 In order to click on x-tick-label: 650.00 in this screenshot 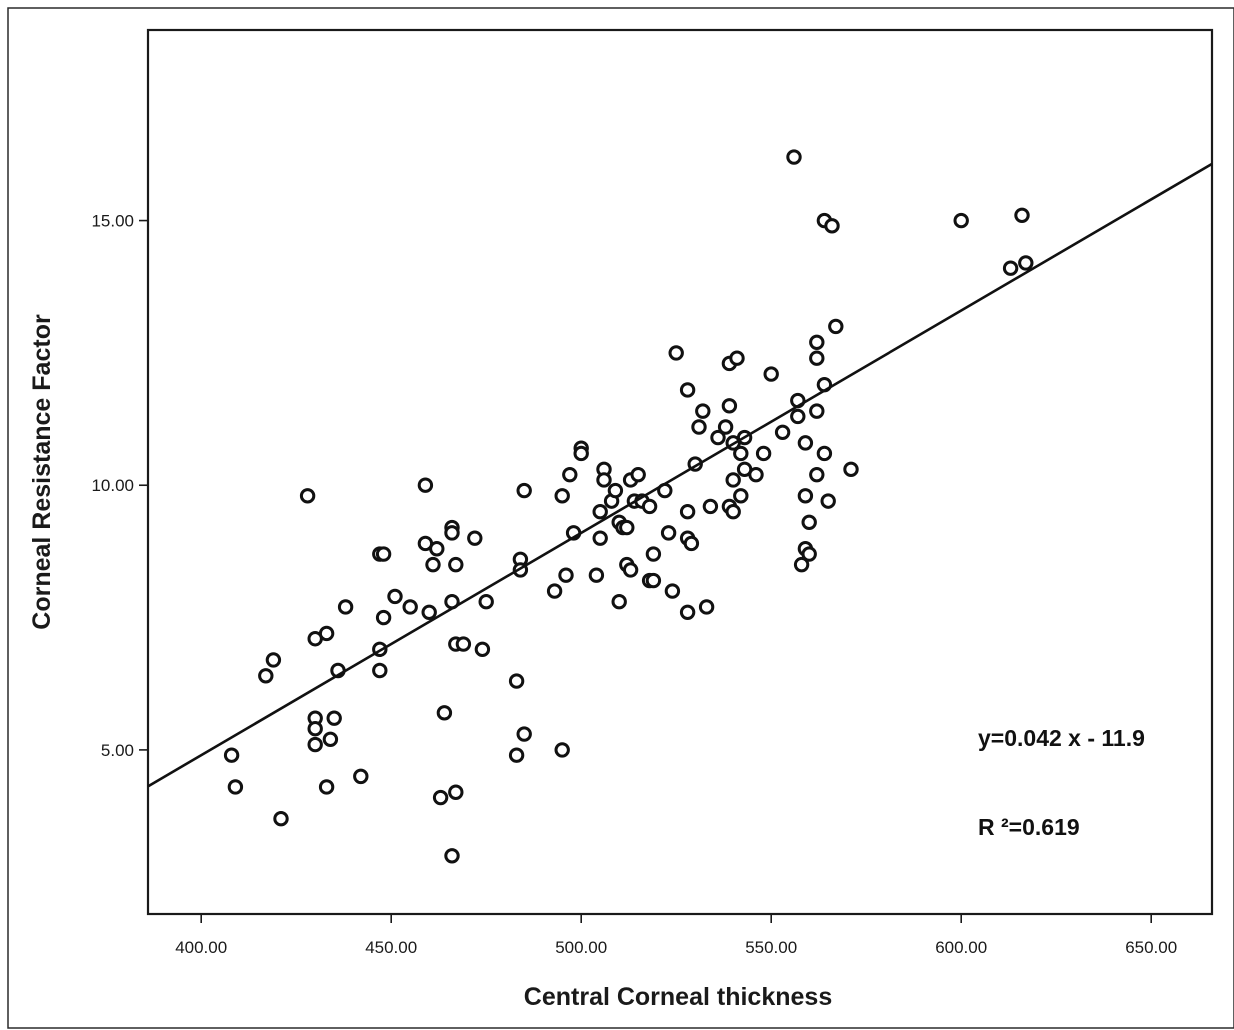, I will do `click(1151, 947)`.